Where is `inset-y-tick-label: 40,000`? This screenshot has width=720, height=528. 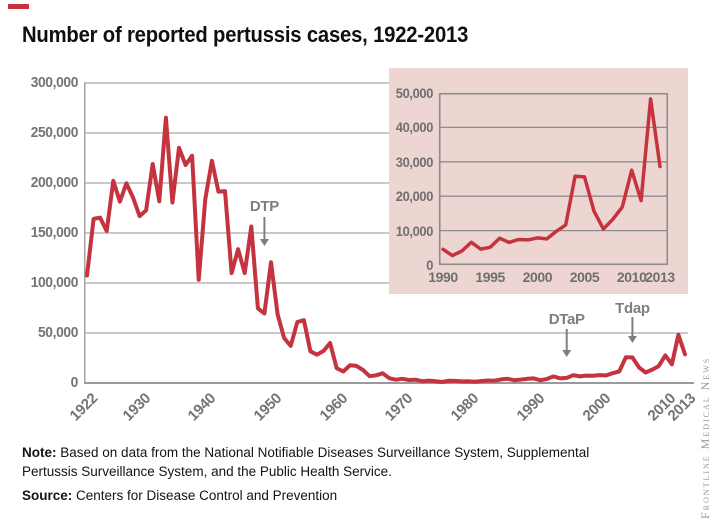 inset-y-tick-label: 40,000 is located at coordinates (414, 127).